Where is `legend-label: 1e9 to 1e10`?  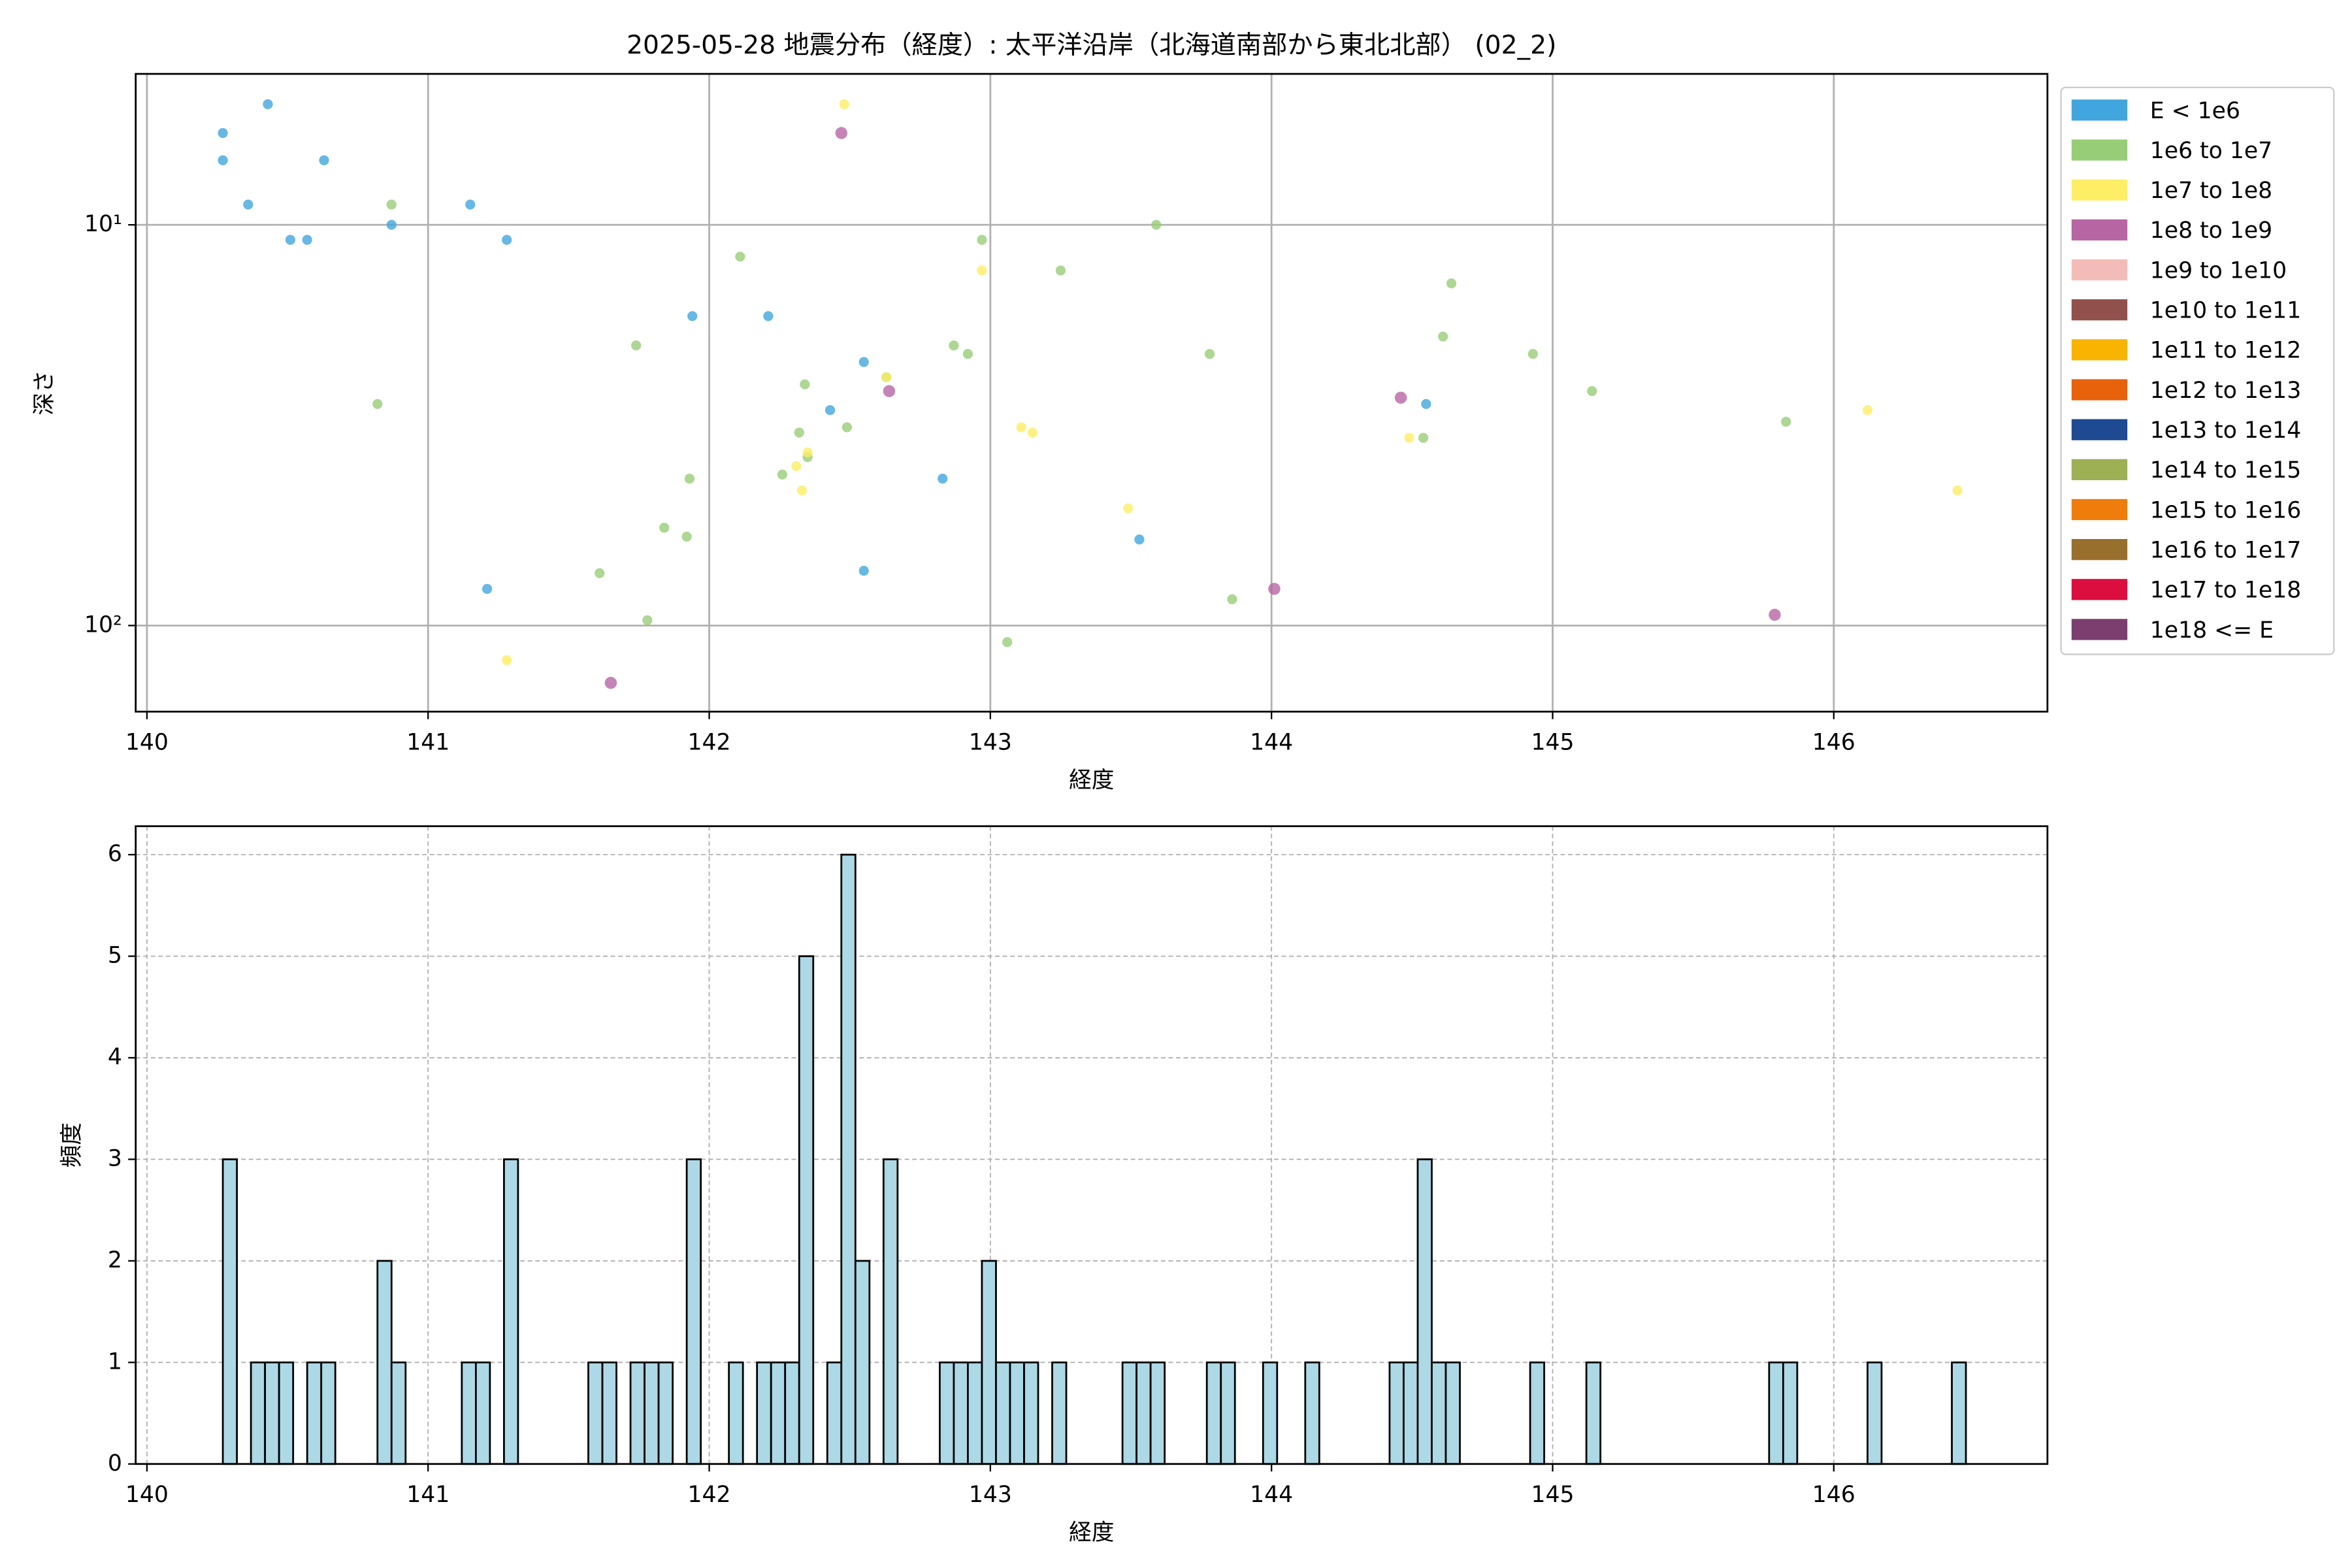 legend-label: 1e9 to 1e10 is located at coordinates (2218, 270).